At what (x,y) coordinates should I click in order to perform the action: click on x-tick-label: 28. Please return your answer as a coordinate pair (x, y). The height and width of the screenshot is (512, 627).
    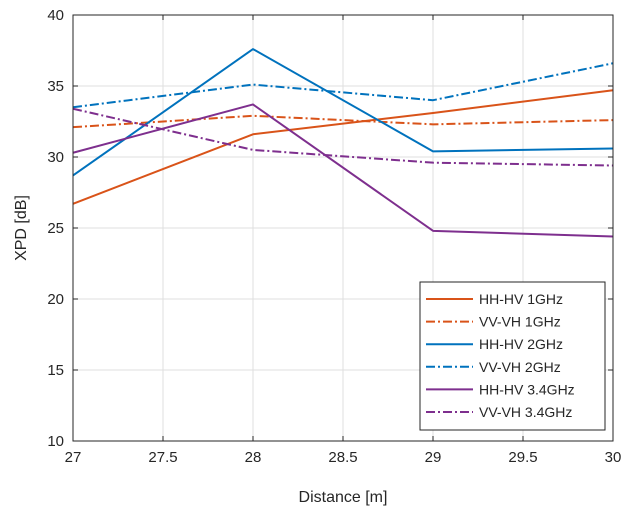
    Looking at the image, I should click on (253, 457).